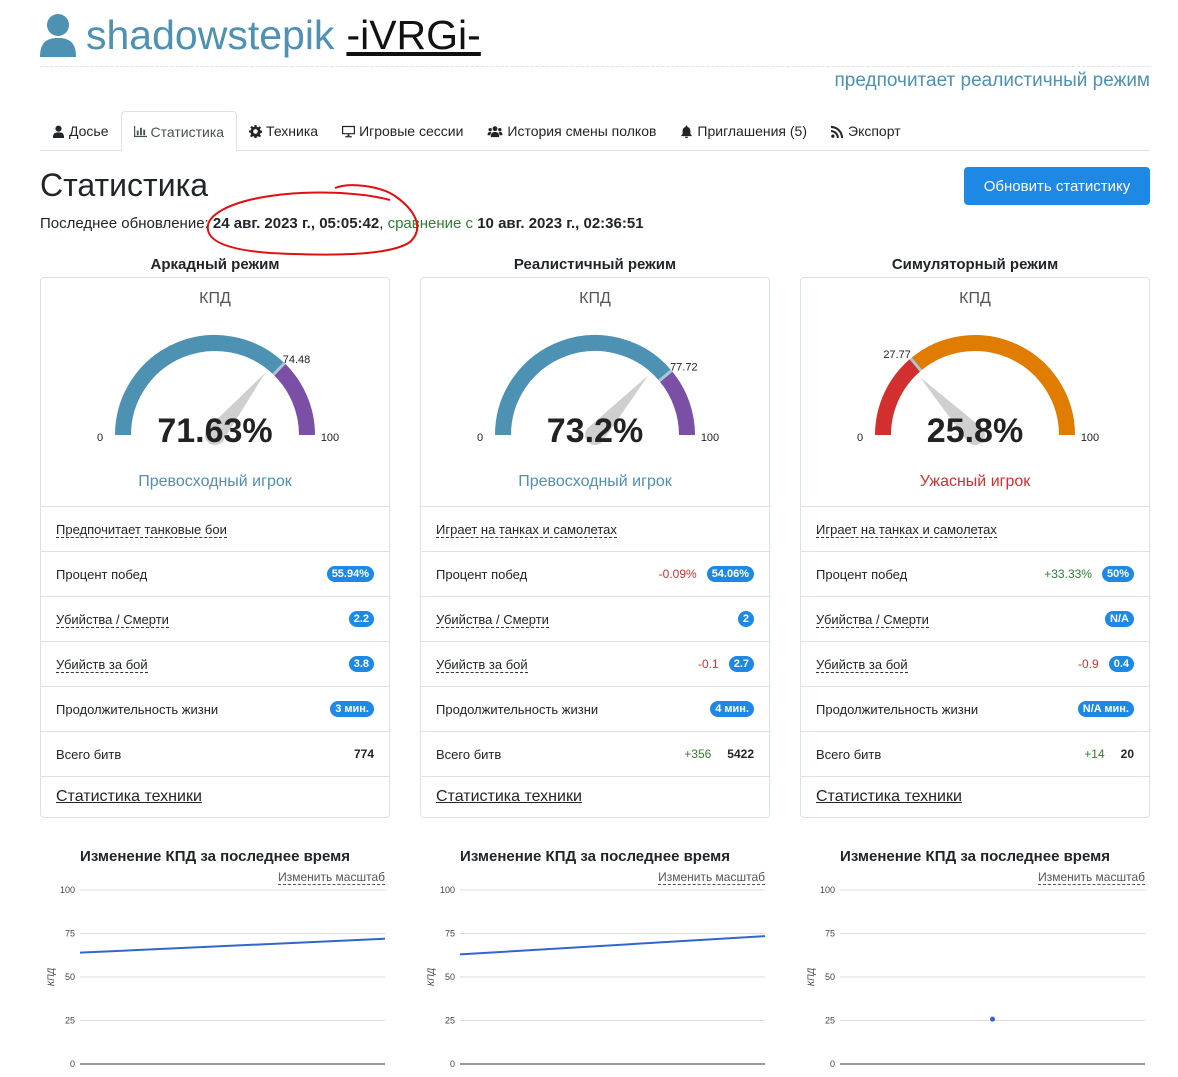 This screenshot has width=1178, height=1077. What do you see at coordinates (51, 976) in the screenshot?
I see `y-axis-label: КПД` at bounding box center [51, 976].